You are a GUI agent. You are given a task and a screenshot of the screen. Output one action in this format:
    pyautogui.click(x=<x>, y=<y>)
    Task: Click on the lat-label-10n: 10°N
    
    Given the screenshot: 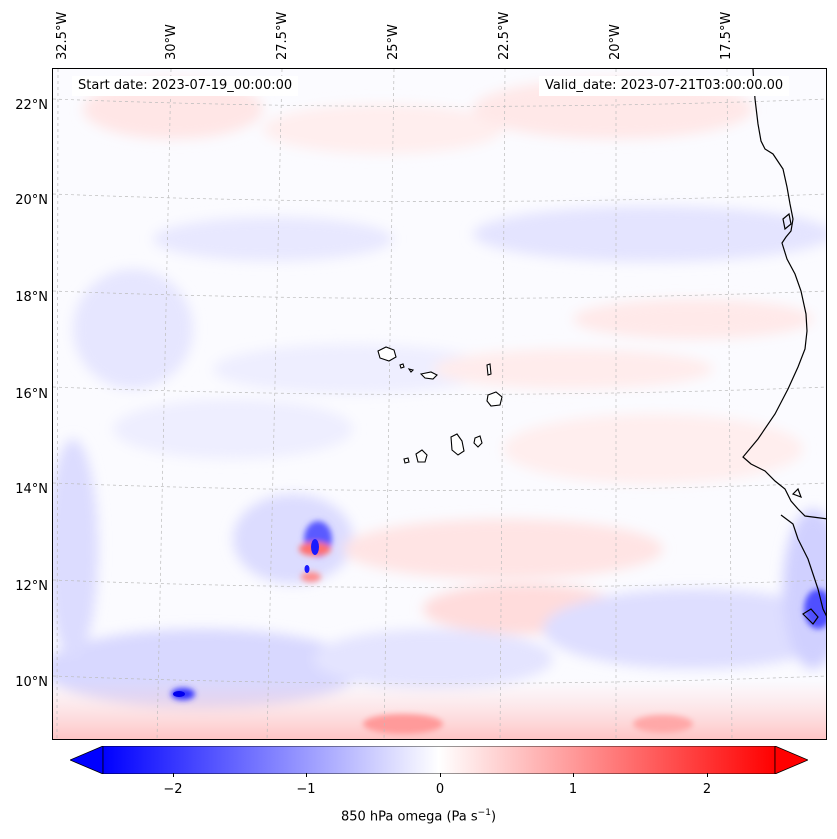 What is the action you would take?
    pyautogui.click(x=31, y=682)
    